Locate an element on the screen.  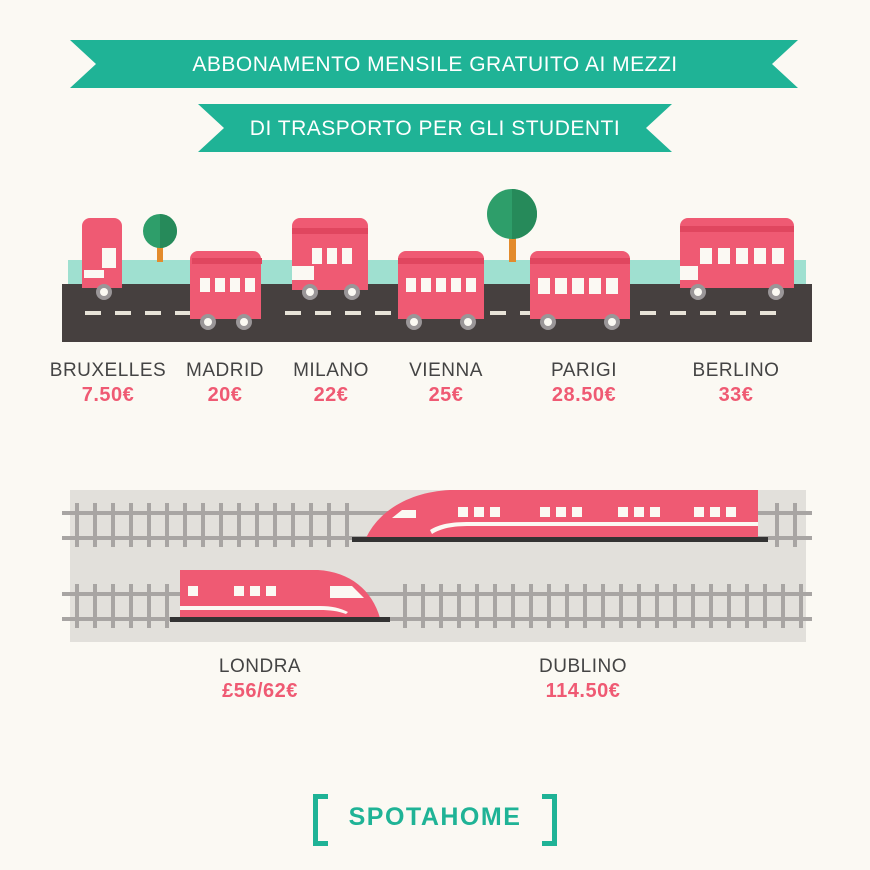
city-berlino: BERLINO 33€ is located at coordinates (736, 383).